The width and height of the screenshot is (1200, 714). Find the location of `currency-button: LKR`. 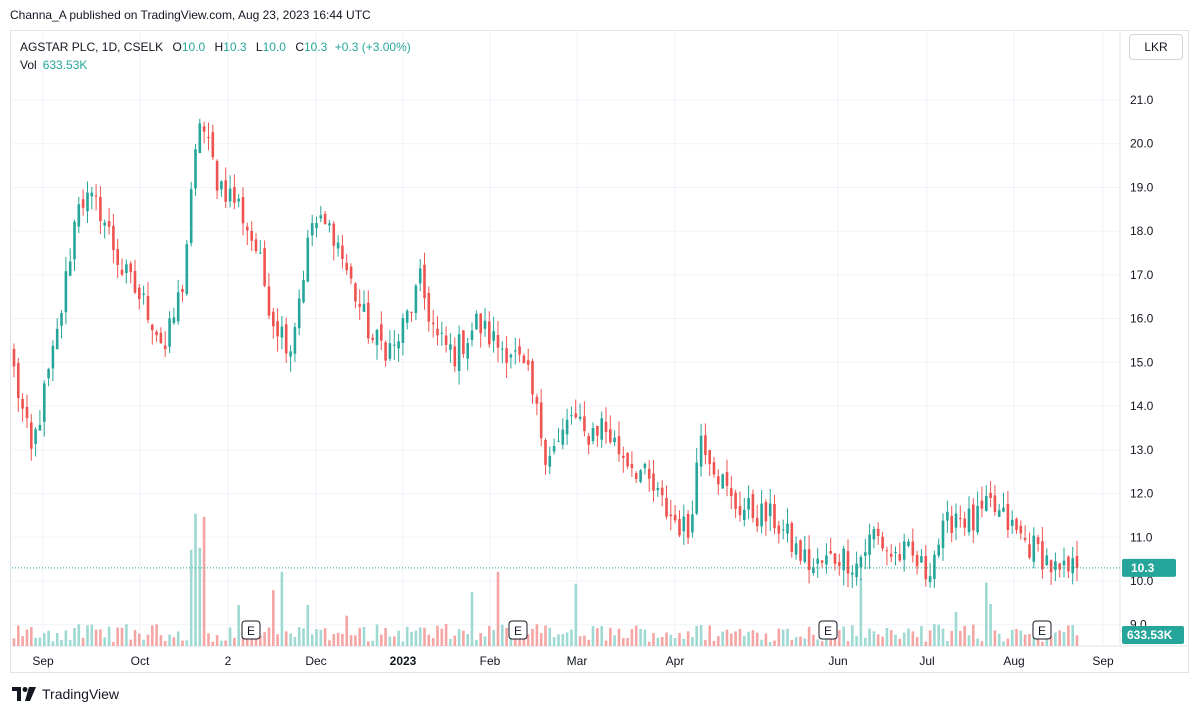

currency-button: LKR is located at coordinates (1156, 47).